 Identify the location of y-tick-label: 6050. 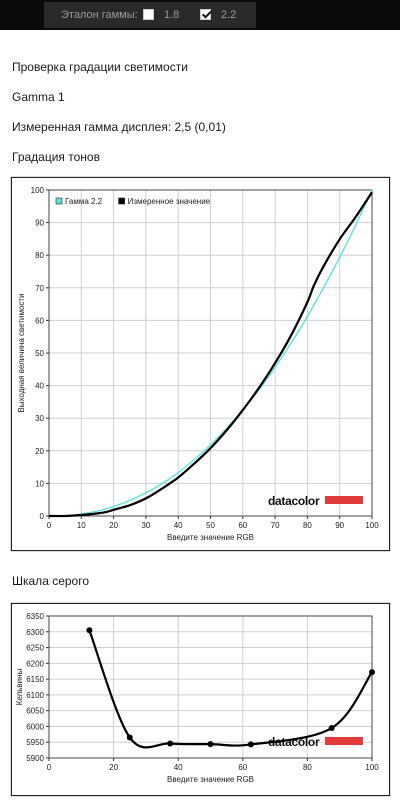
(35, 711).